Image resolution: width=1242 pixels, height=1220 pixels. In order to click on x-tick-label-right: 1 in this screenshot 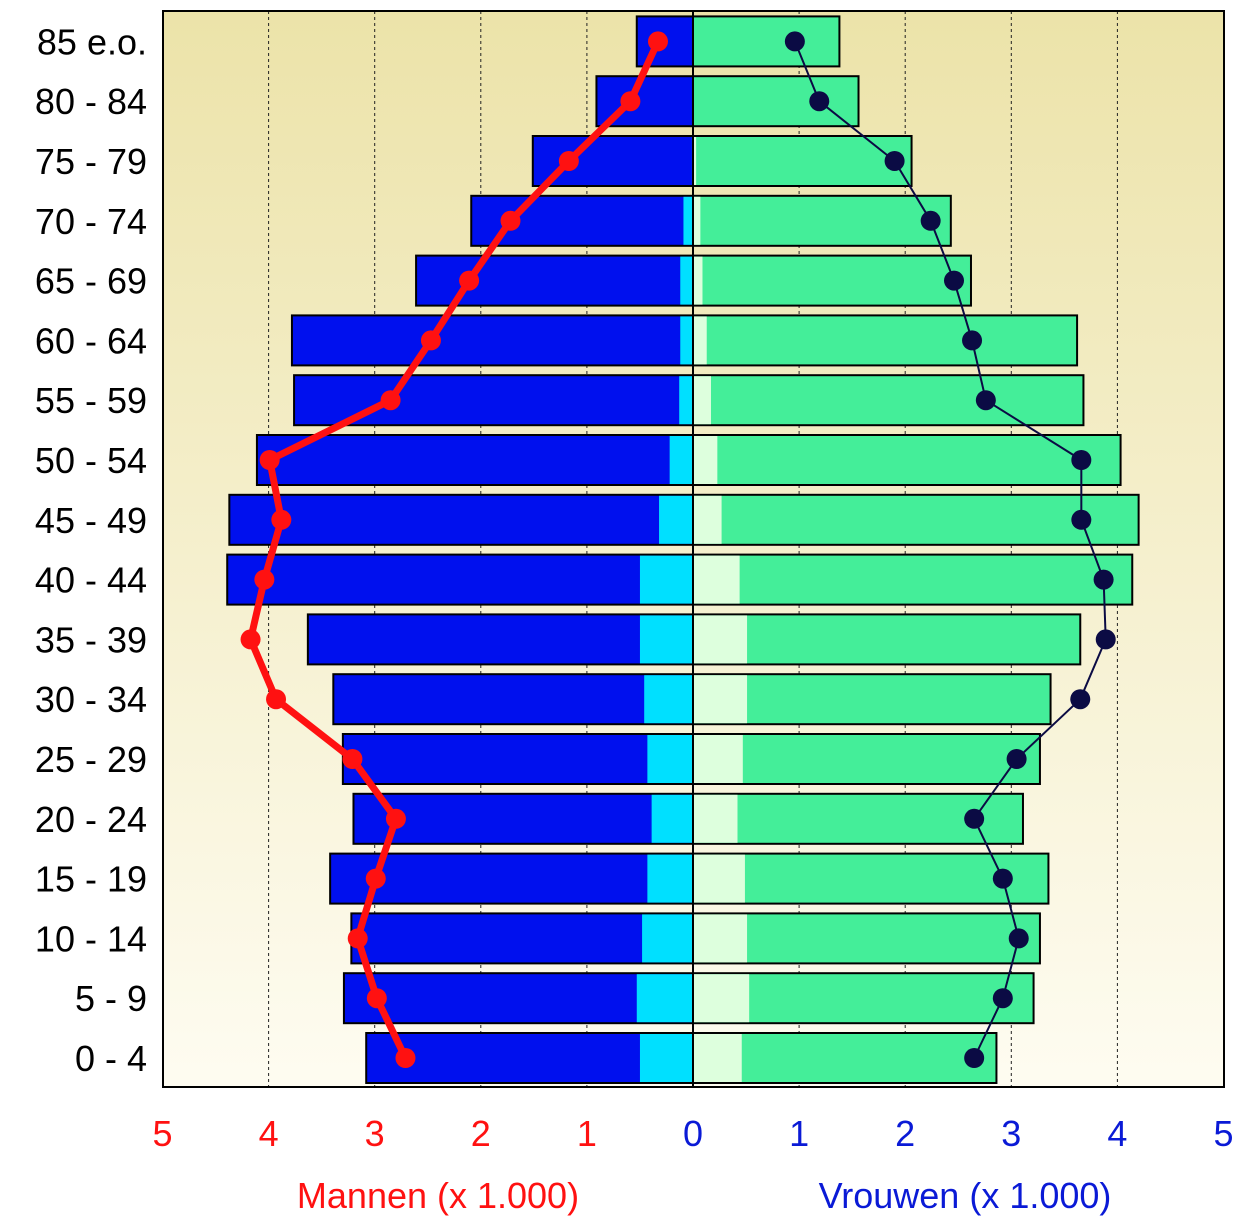, I will do `click(799, 1133)`.